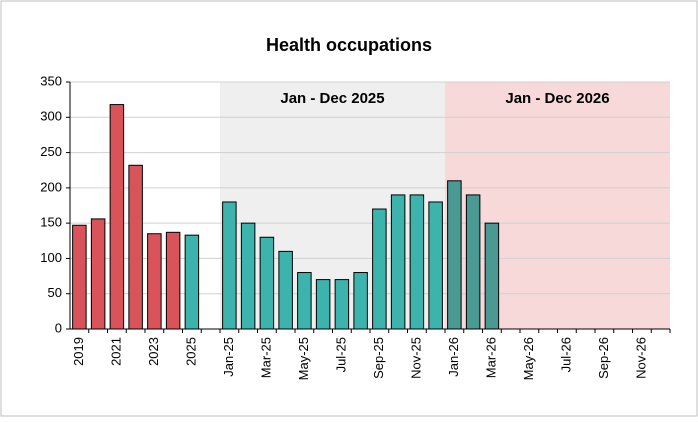 This screenshot has width=698, height=422. What do you see at coordinates (453, 357) in the screenshot?
I see `x-tick-label: Jan-26` at bounding box center [453, 357].